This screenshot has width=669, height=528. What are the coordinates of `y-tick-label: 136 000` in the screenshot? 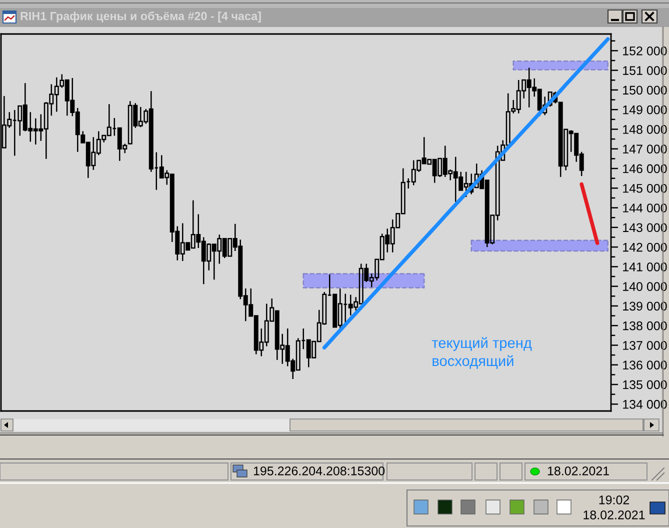 It's located at (645, 365).